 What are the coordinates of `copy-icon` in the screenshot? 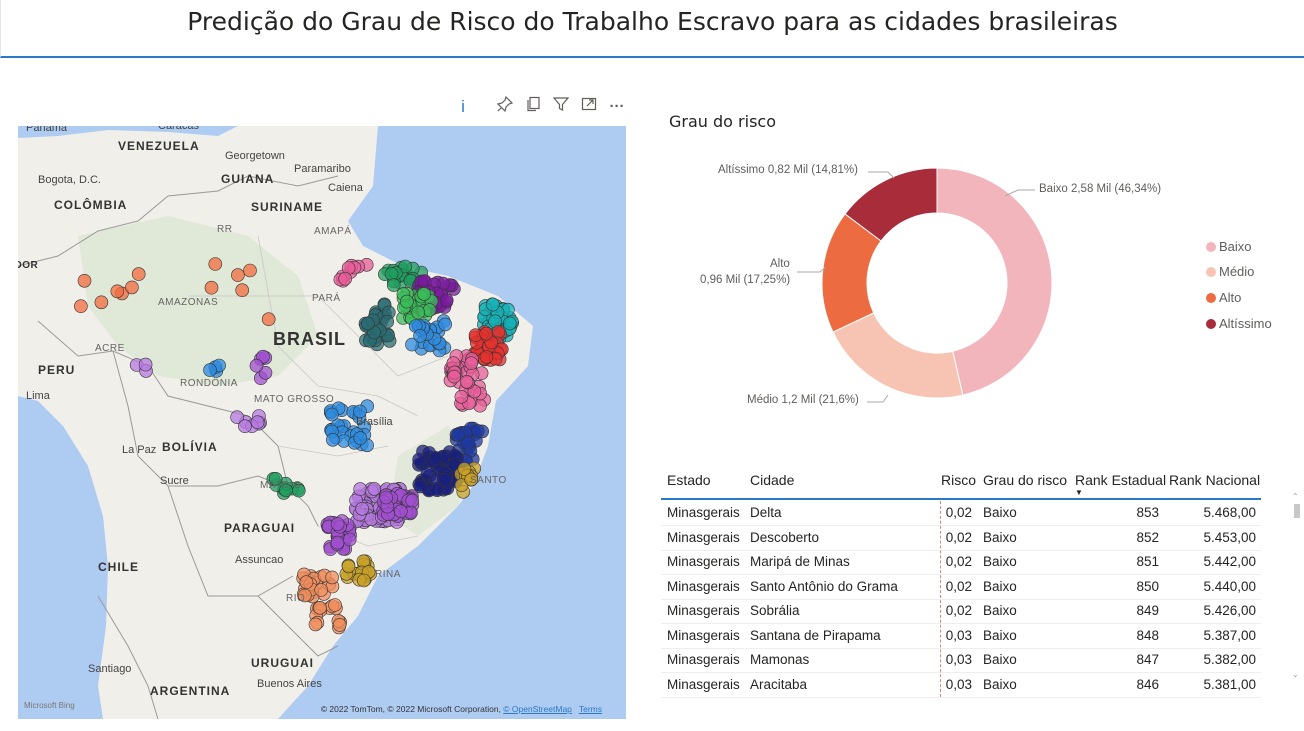 It's located at (533, 107).